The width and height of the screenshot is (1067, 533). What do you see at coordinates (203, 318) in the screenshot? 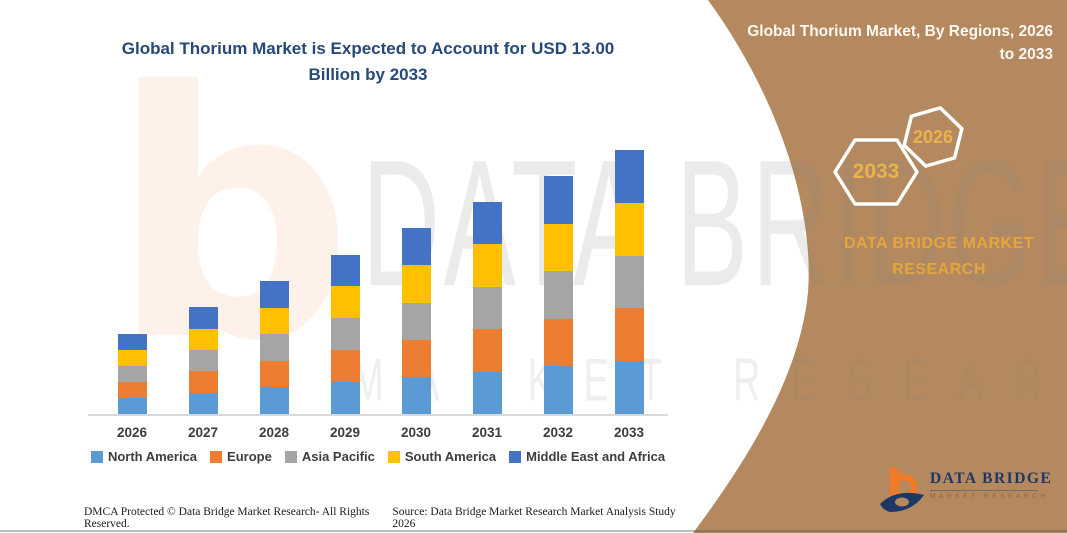
I see `bar-segment-2027-middle-east-and-africa` at bounding box center [203, 318].